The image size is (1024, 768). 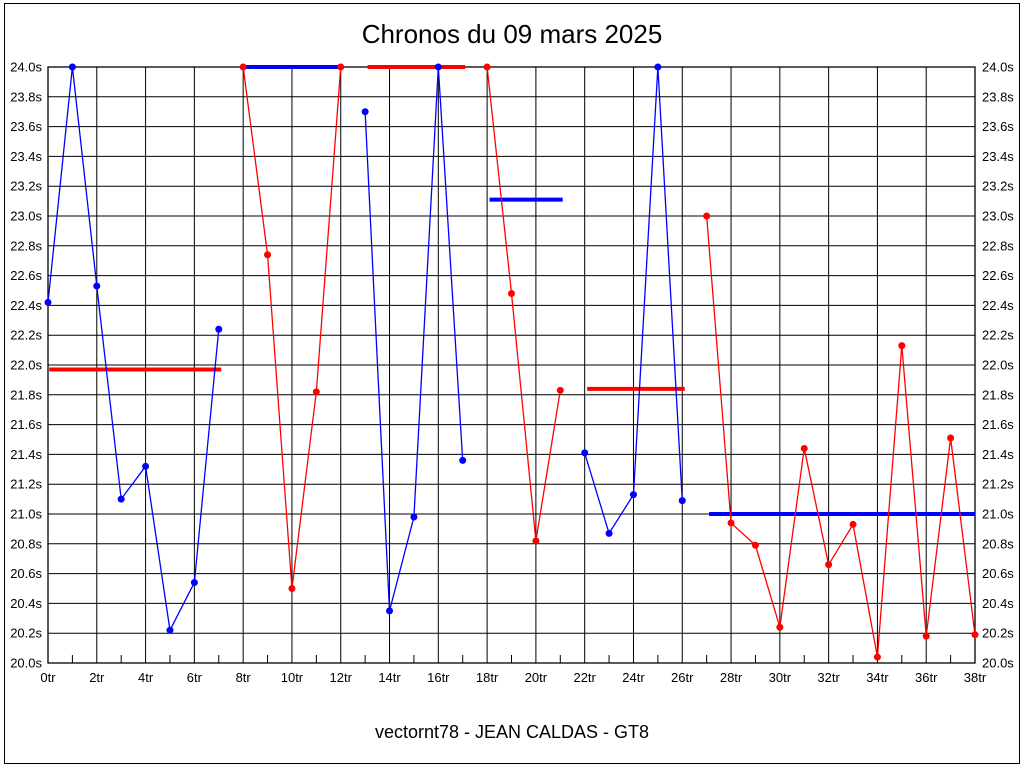 I want to click on y-tick-label-right: 22.6s, so click(x=998, y=275).